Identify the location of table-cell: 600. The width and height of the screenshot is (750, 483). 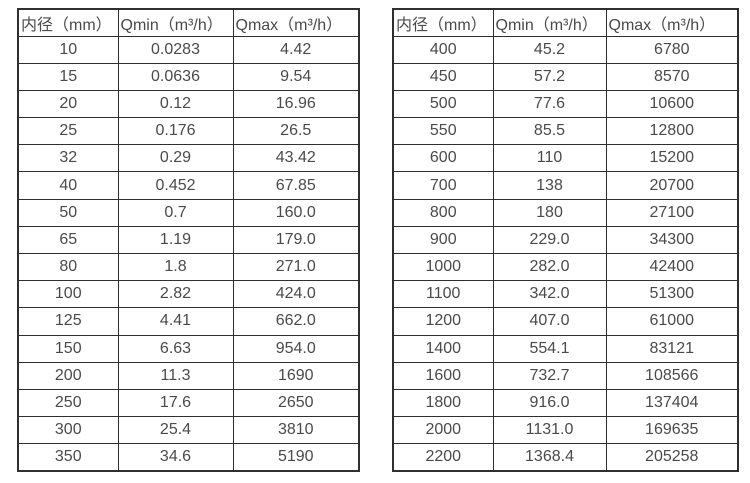
(443, 158).